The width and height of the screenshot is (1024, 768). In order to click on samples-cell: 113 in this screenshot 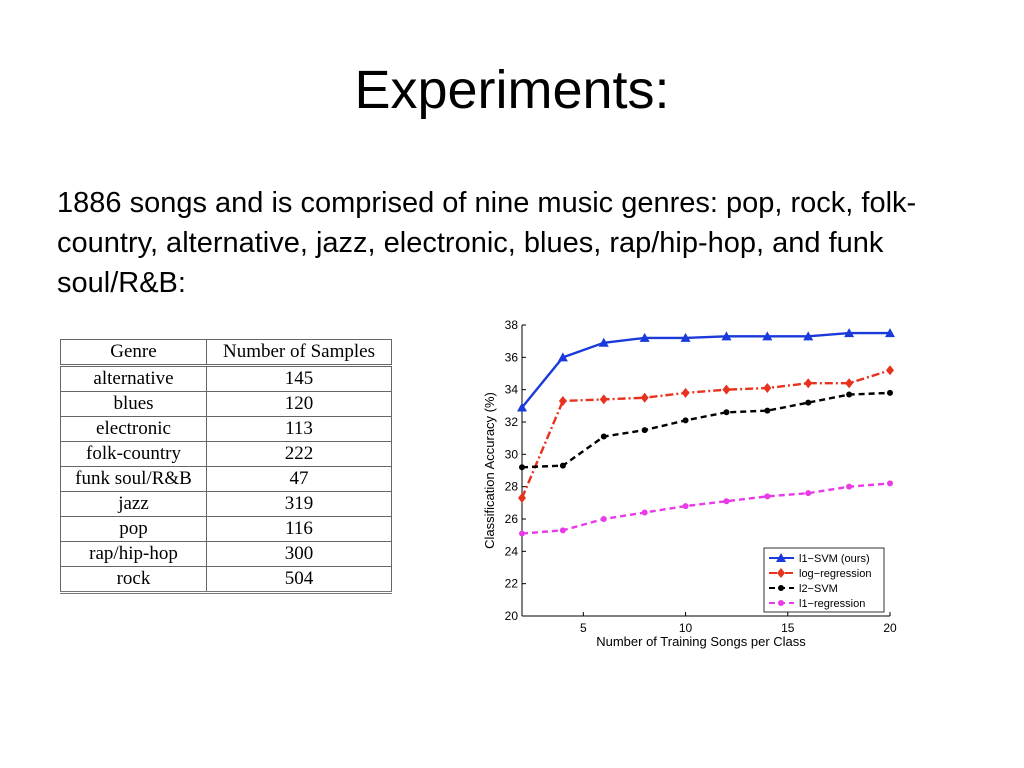, I will do `click(299, 429)`.